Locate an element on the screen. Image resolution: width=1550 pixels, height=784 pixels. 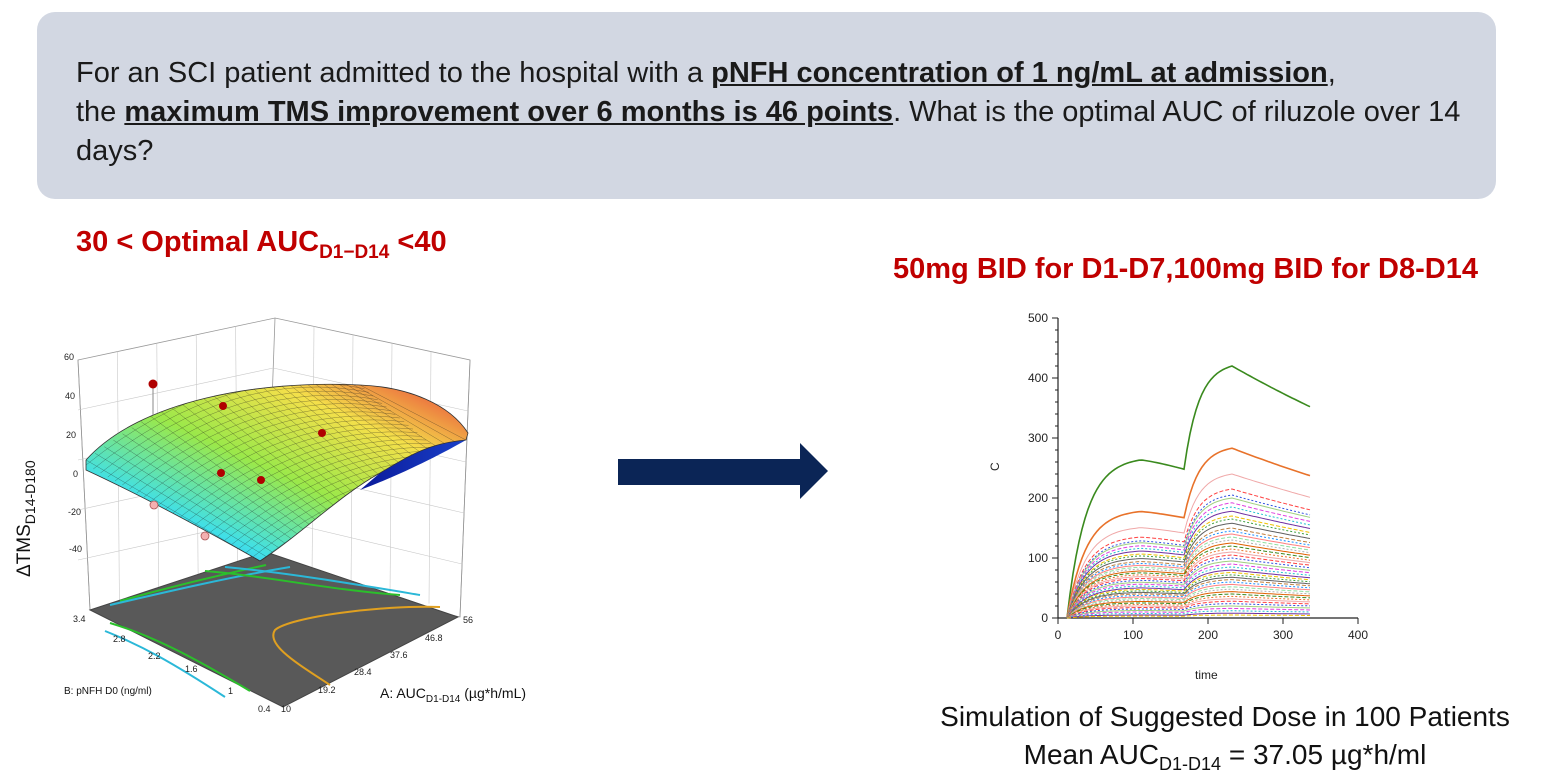
z-axis-ticks: 60 40 20 0 -20 -40 is located at coordinates (73, 453).